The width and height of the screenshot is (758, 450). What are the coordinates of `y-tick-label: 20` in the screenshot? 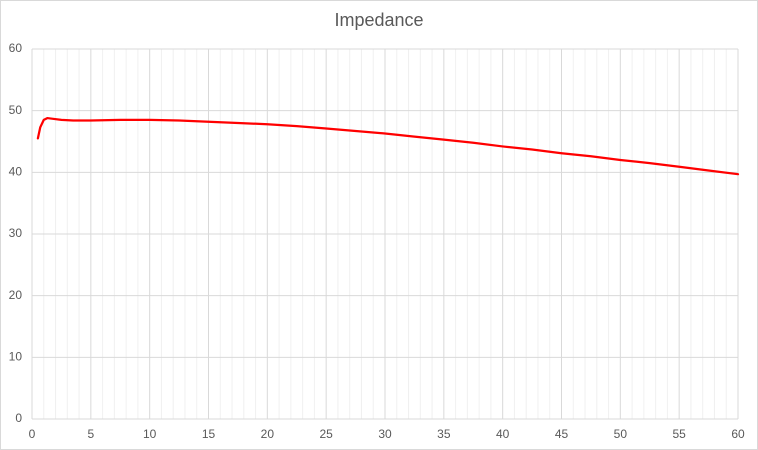 It's located at (16, 295).